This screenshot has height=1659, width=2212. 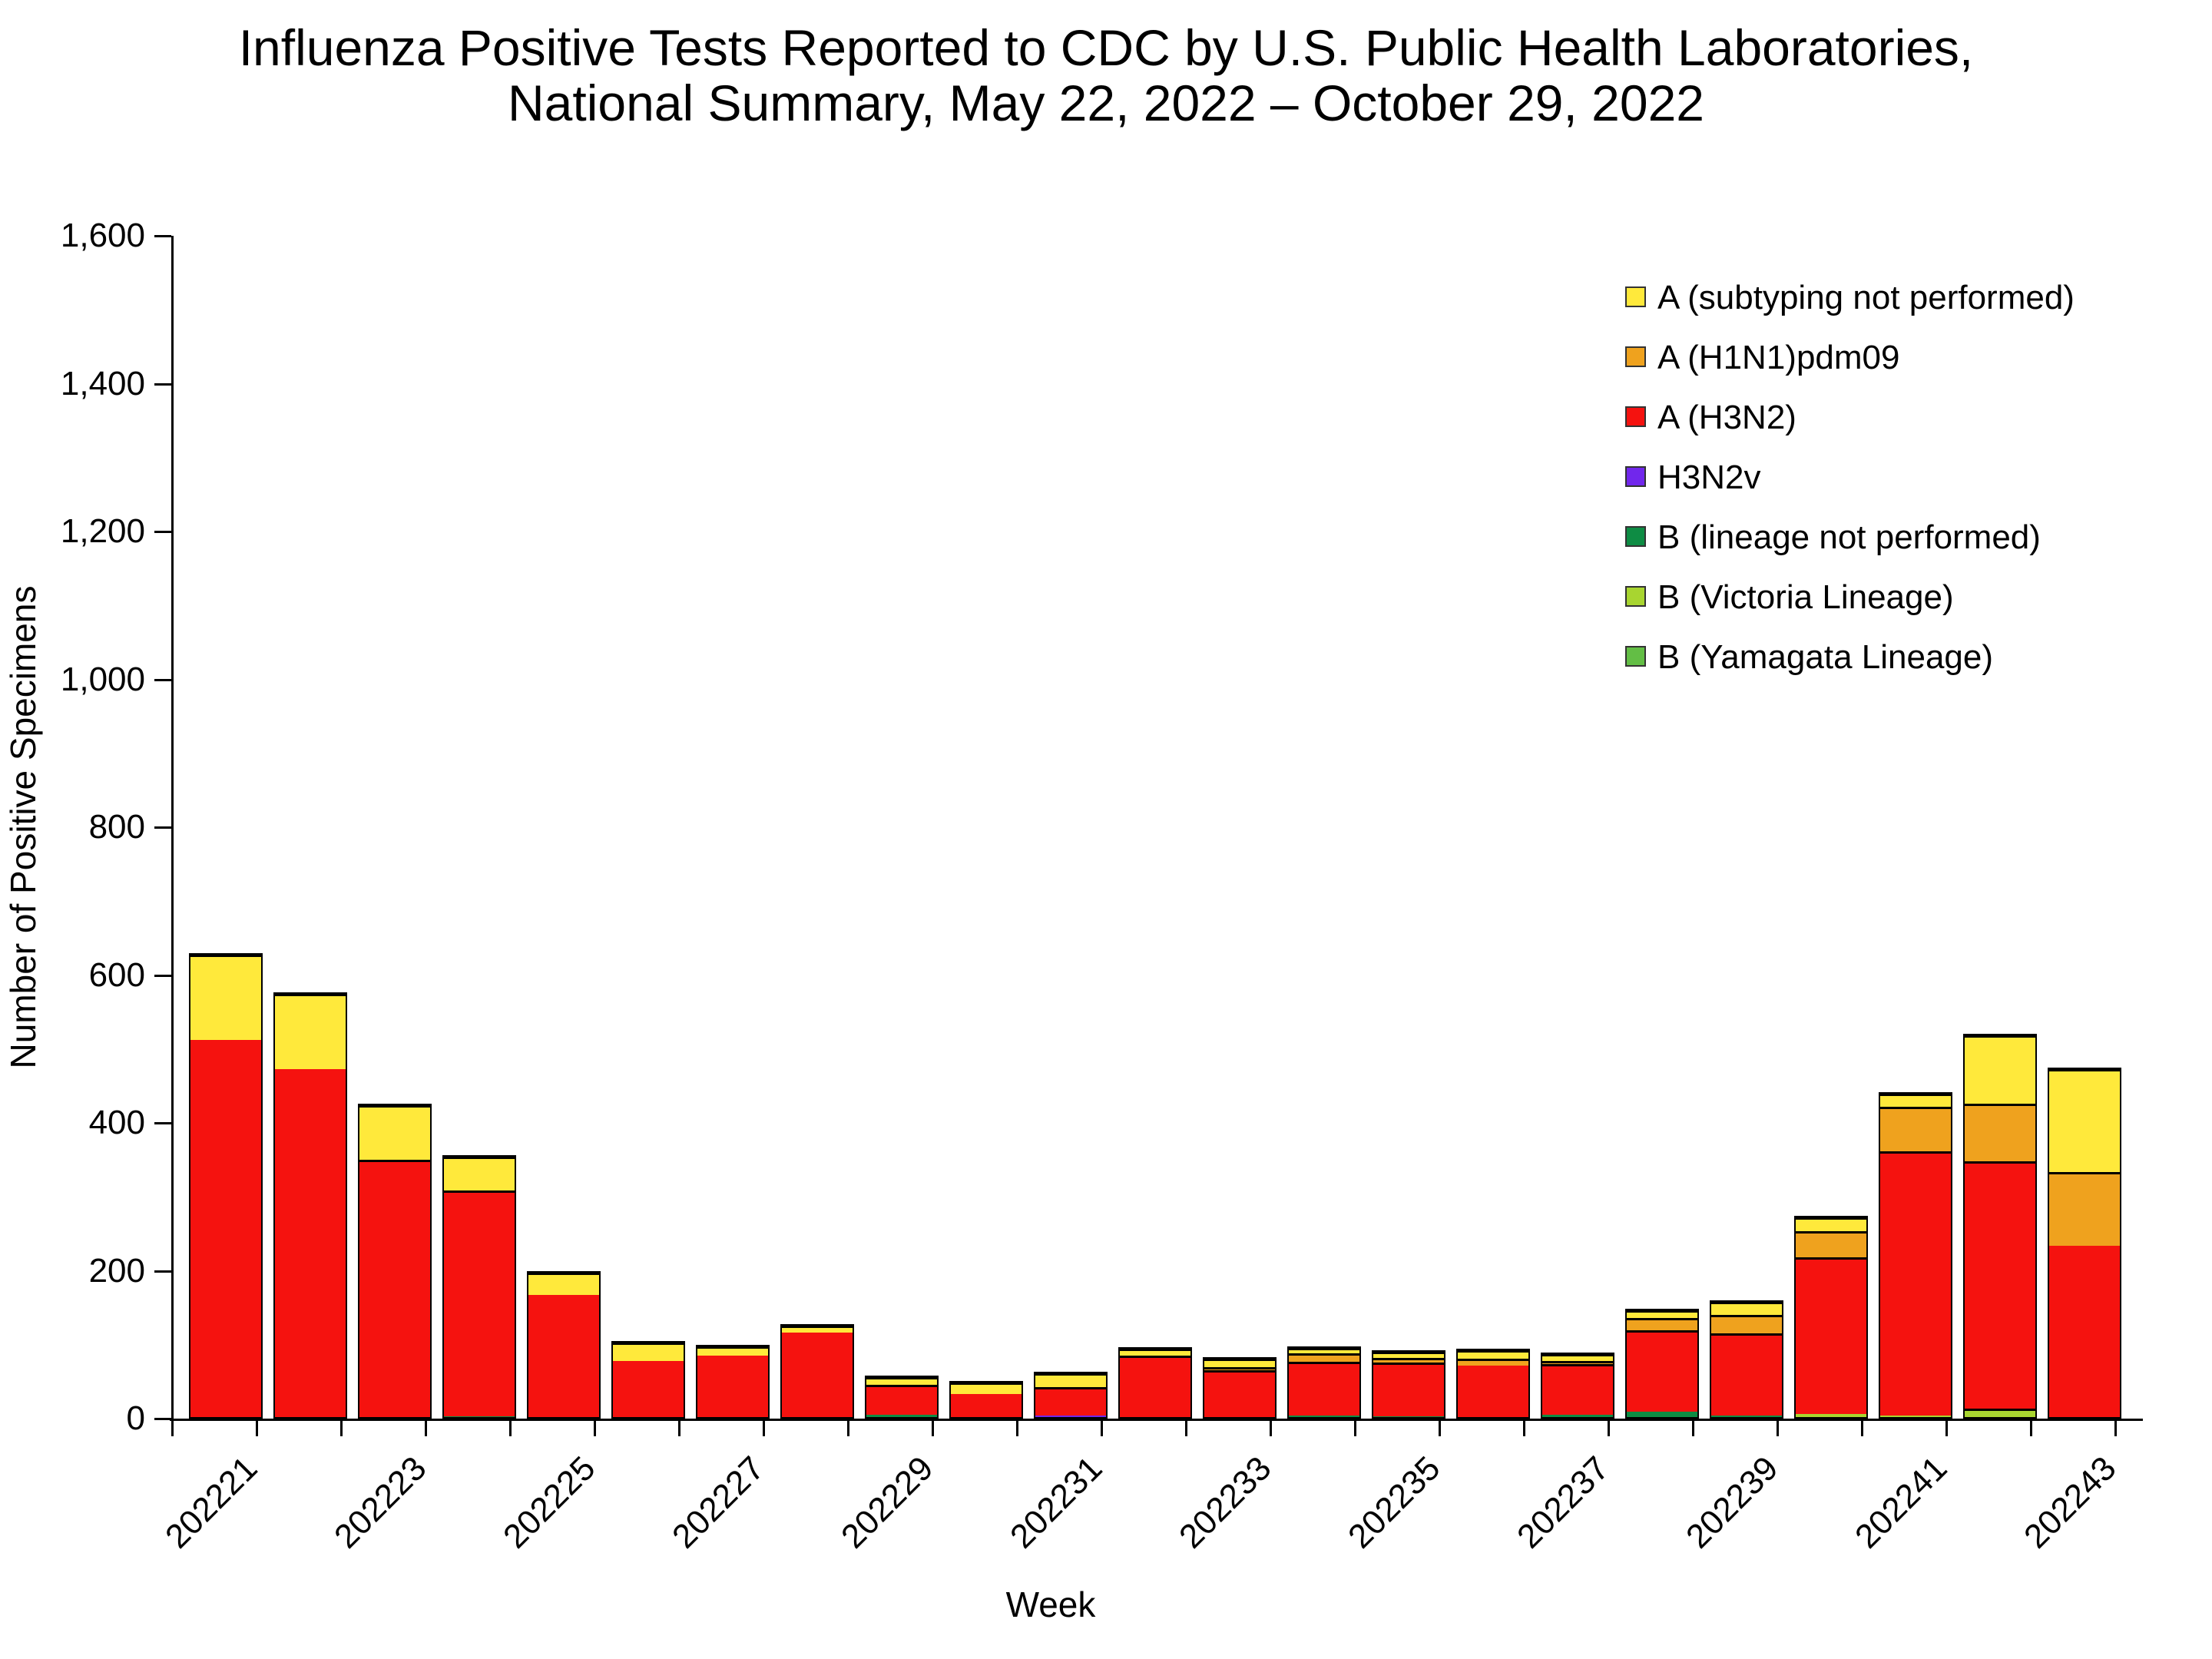 What do you see at coordinates (1240, 1394) in the screenshot?
I see `bar-segment-202233-h3n2` at bounding box center [1240, 1394].